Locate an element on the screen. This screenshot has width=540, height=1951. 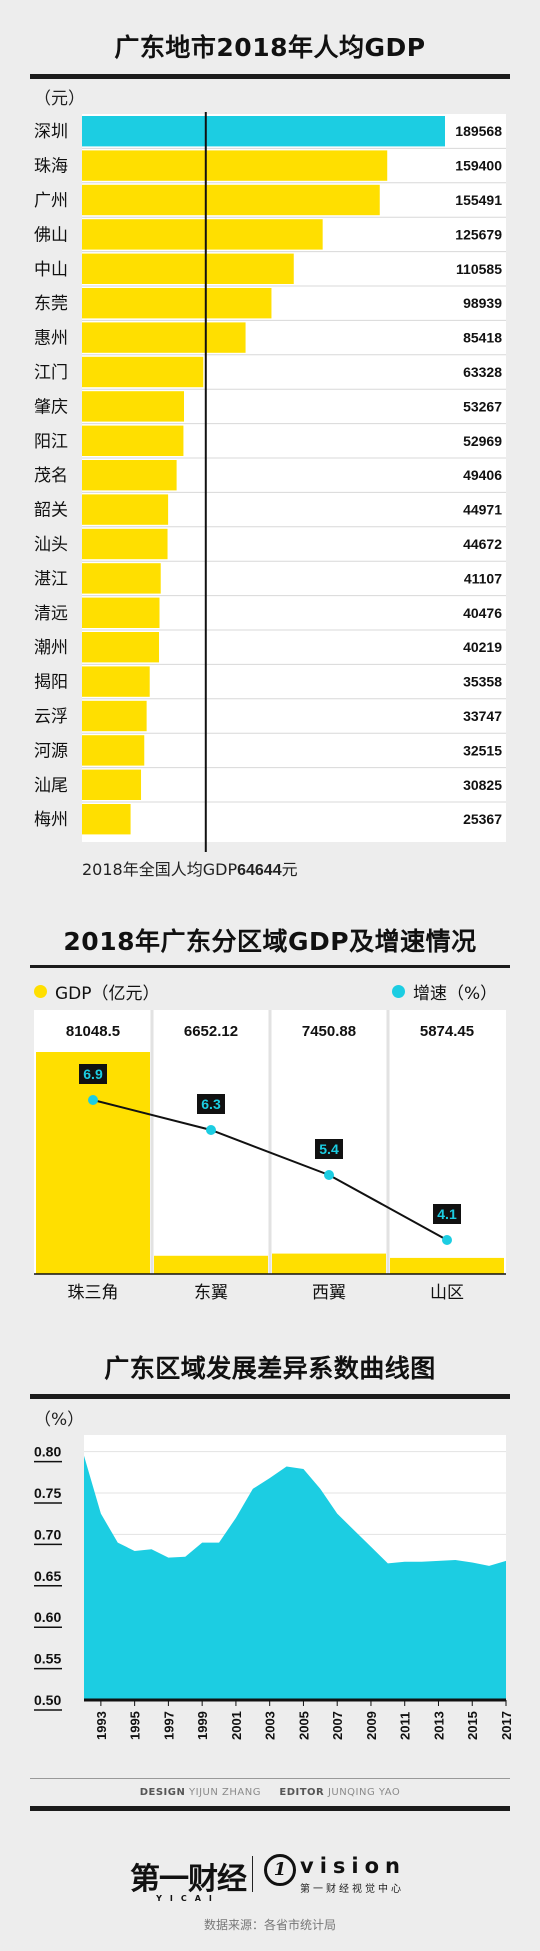
city-label: 湛江 is located at coordinates (51, 579).